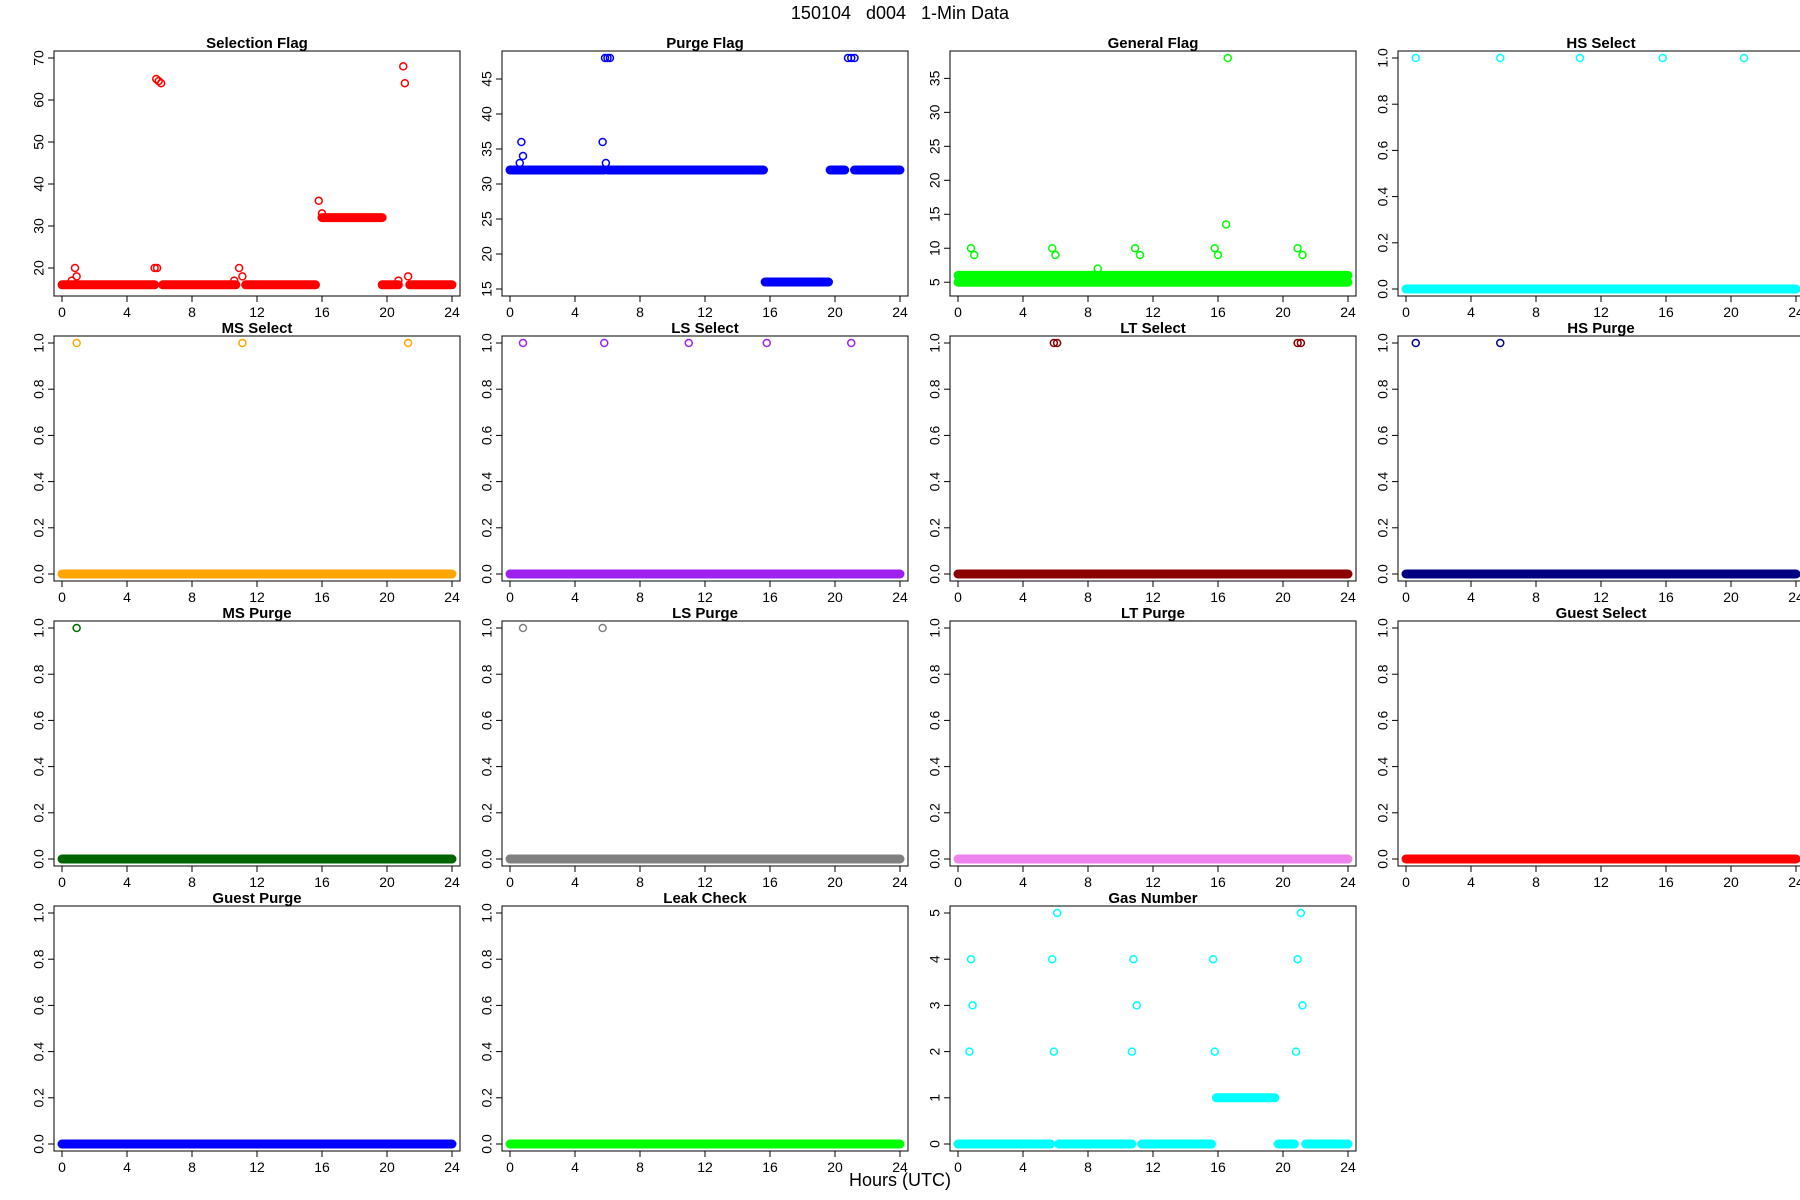 The height and width of the screenshot is (1200, 1800). I want to click on y-tick-label: 3, so click(935, 1005).